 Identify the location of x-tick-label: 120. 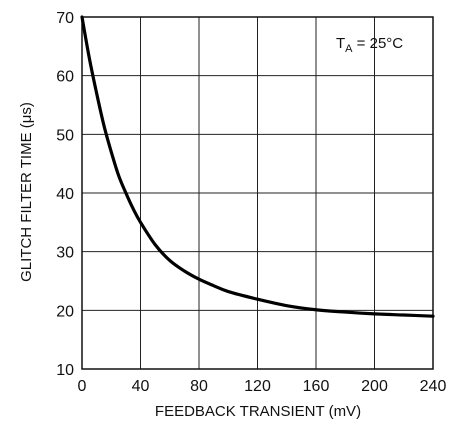
(257, 386).